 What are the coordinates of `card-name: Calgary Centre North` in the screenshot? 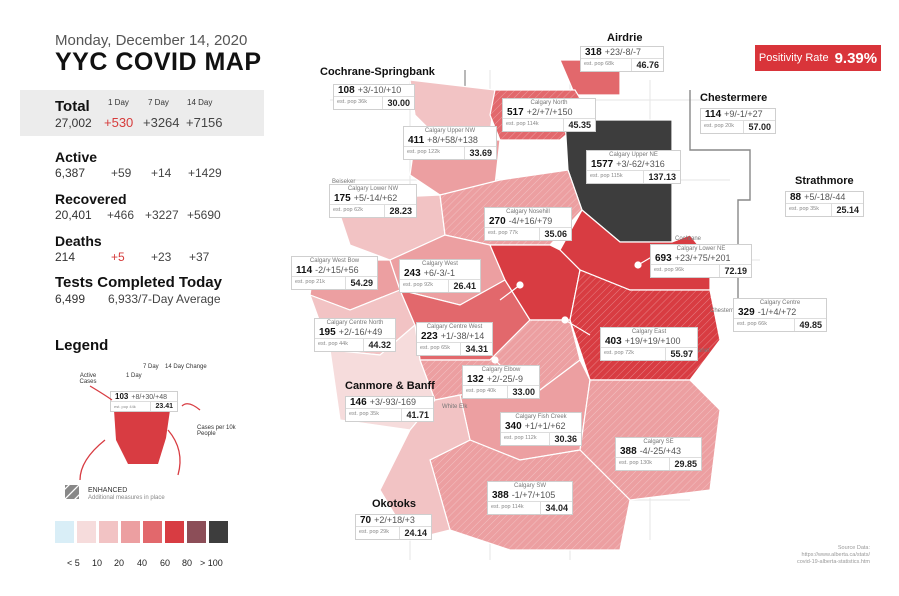 It's located at (355, 323).